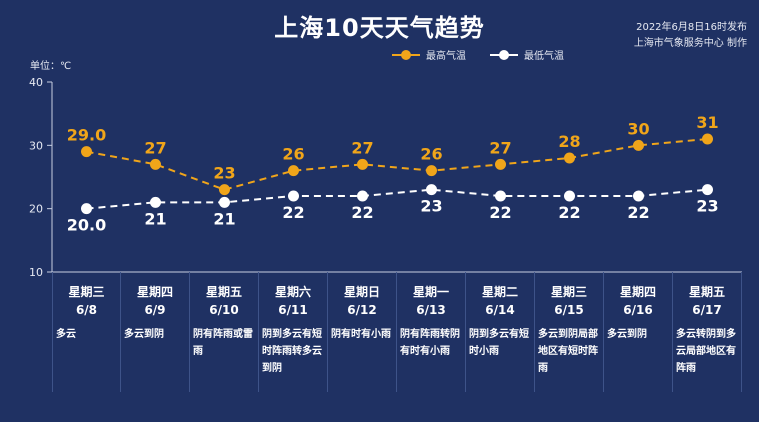 The height and width of the screenshot is (422, 759). What do you see at coordinates (430, 292) in the screenshot?
I see `day-weekday: 星期一` at bounding box center [430, 292].